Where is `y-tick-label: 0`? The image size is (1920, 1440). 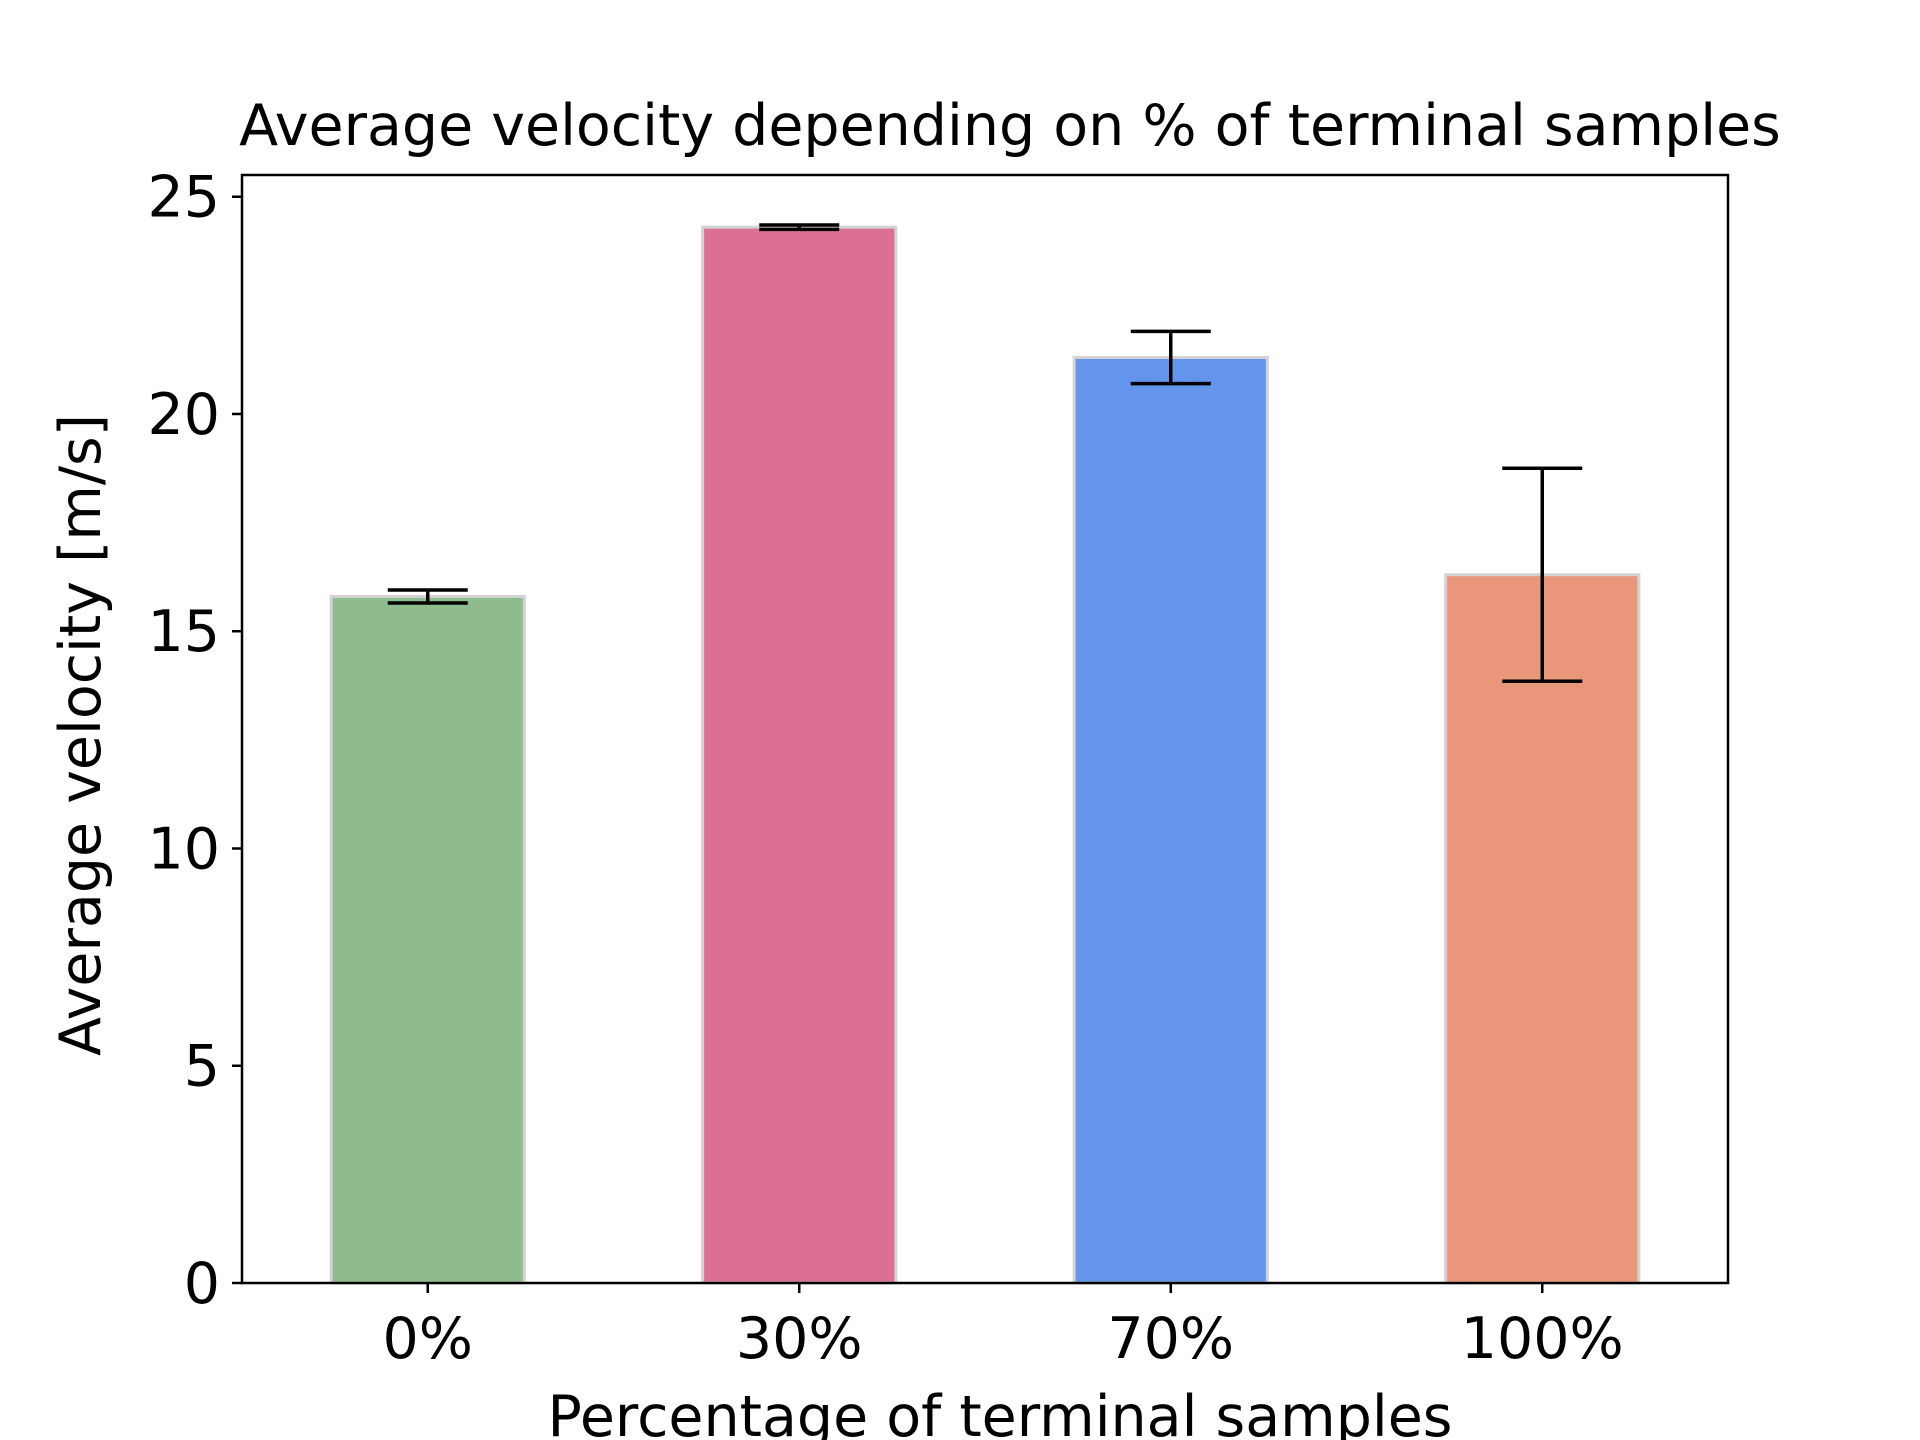 y-tick-label: 0 is located at coordinates (202, 1284).